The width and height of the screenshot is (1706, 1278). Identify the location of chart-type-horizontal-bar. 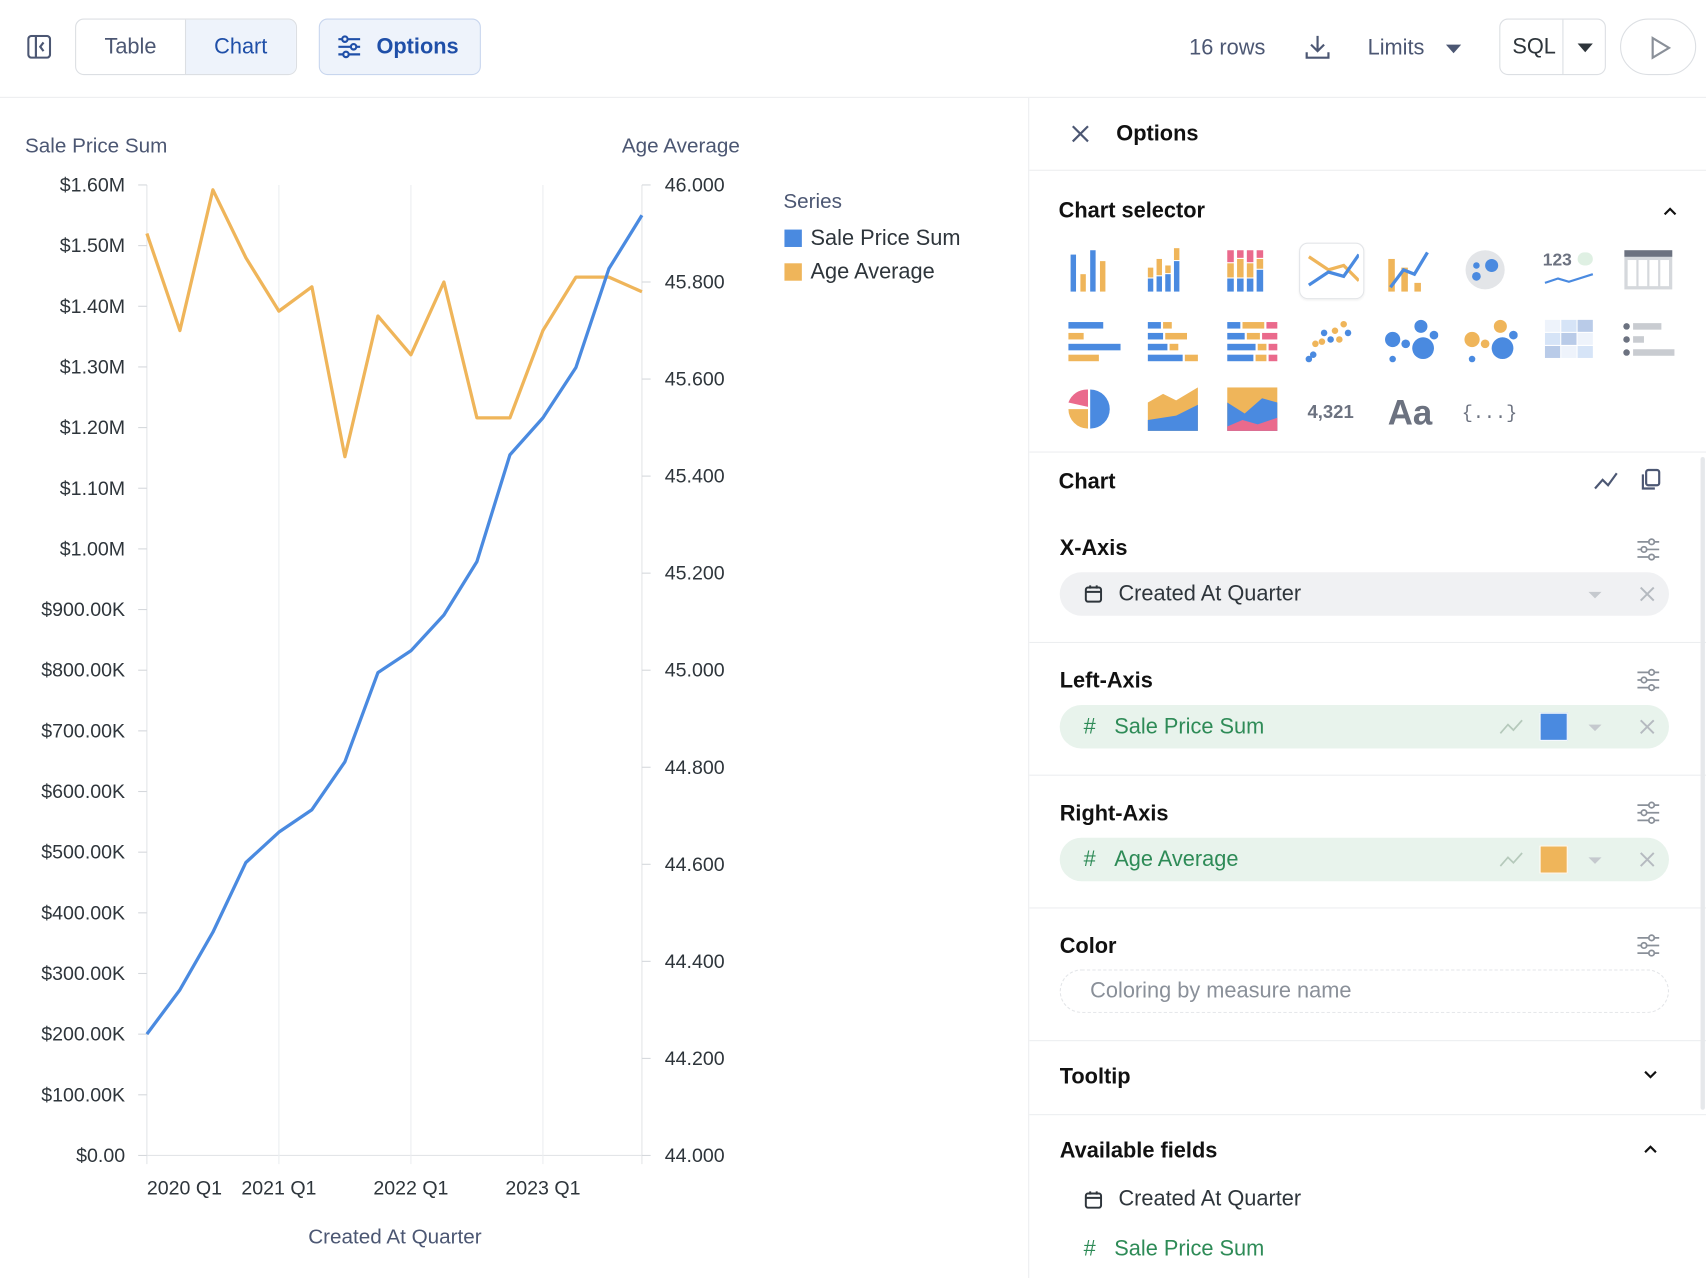
(1093, 340).